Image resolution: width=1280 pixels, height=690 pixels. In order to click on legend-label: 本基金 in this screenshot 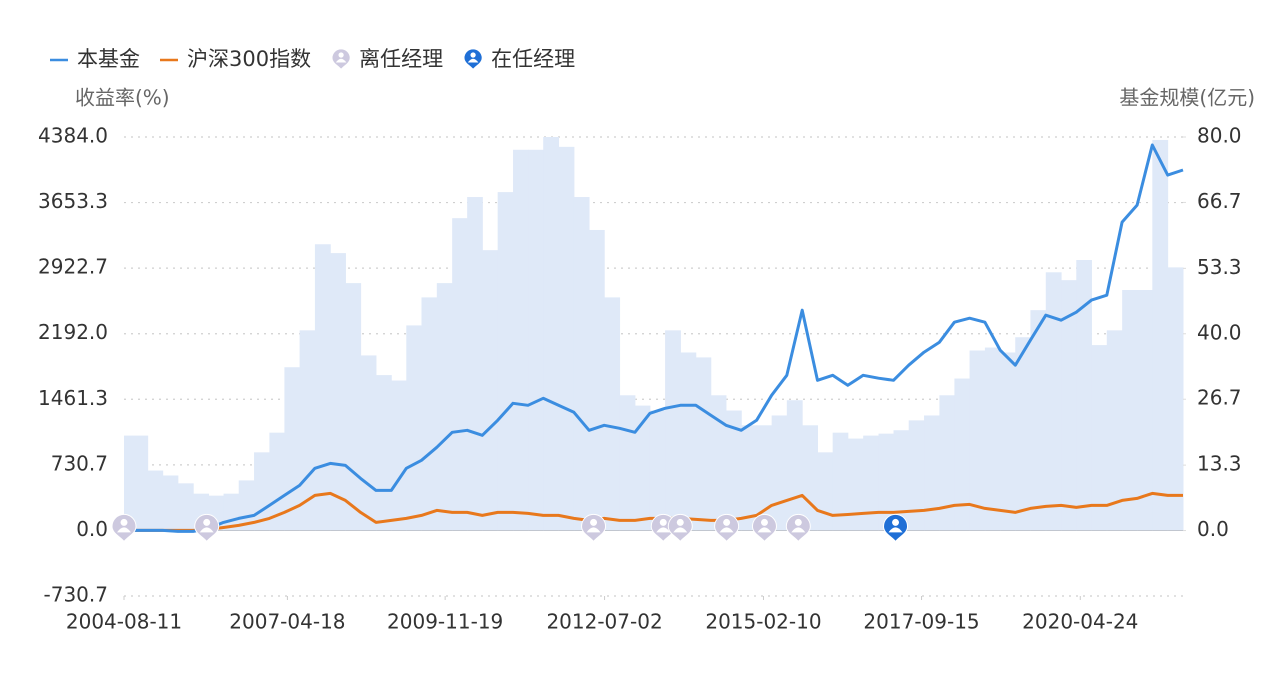, I will do `click(108, 59)`.